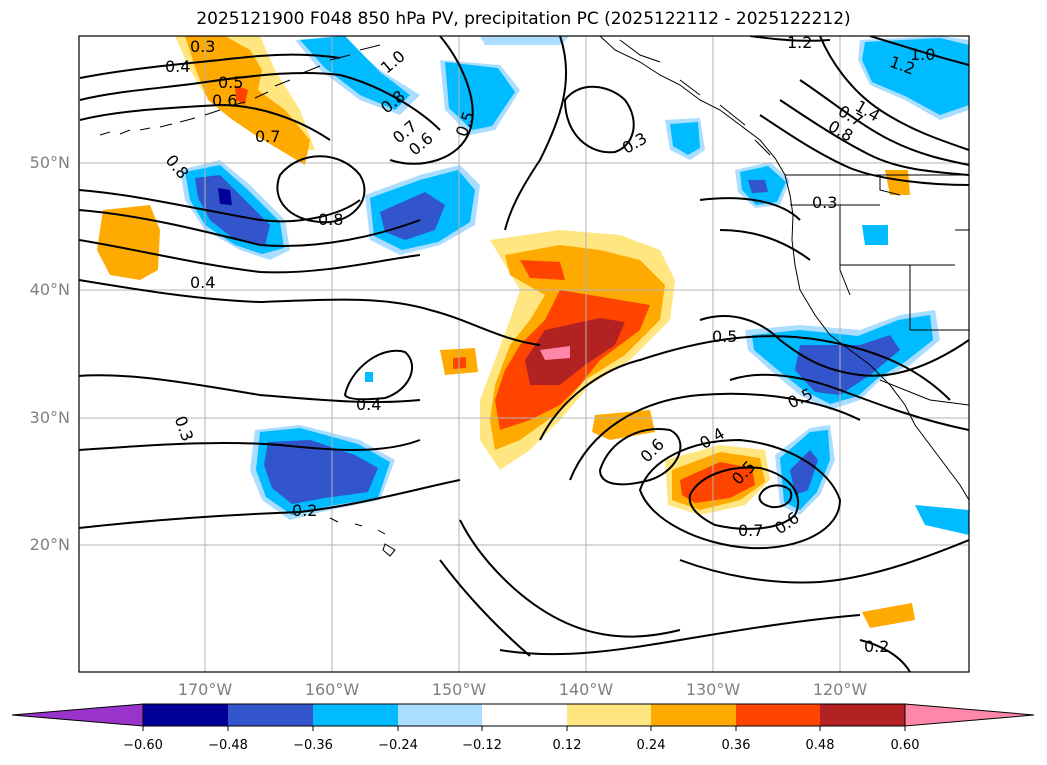 Image resolution: width=1047 pixels, height=765 pixels. I want to click on colorbar-tick-label: 0.36, so click(736, 745).